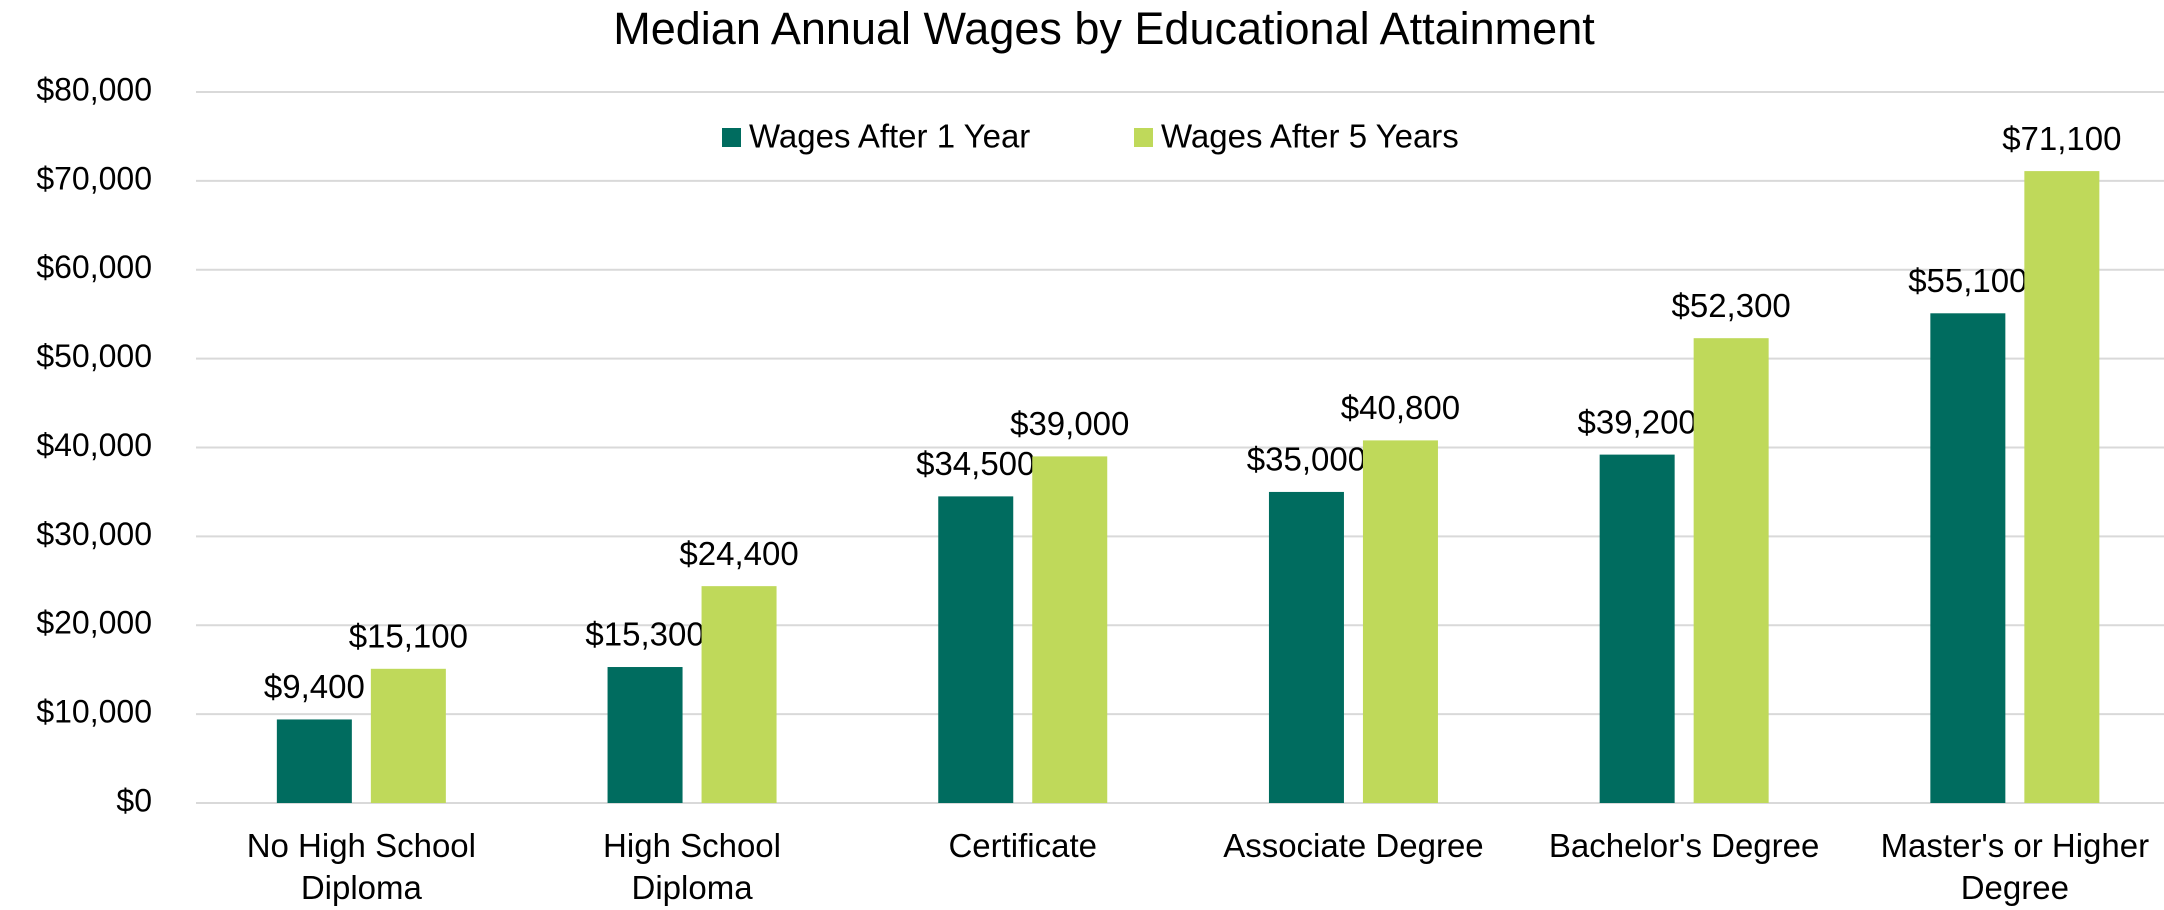 The height and width of the screenshot is (910, 2164). What do you see at coordinates (2061, 138) in the screenshot?
I see `data-label: $71,100` at bounding box center [2061, 138].